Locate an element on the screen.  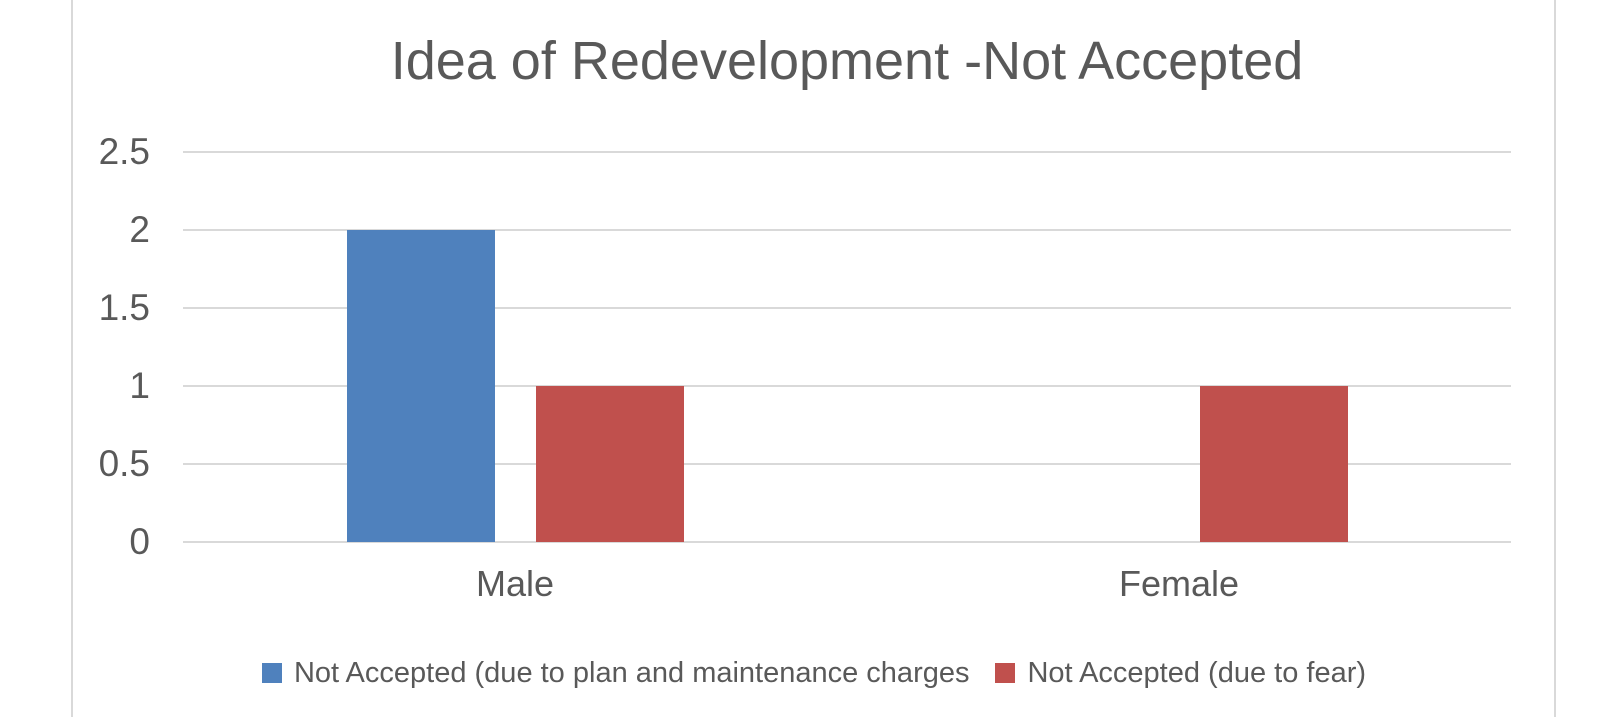
chart-frame-left-border is located at coordinates (72, 358).